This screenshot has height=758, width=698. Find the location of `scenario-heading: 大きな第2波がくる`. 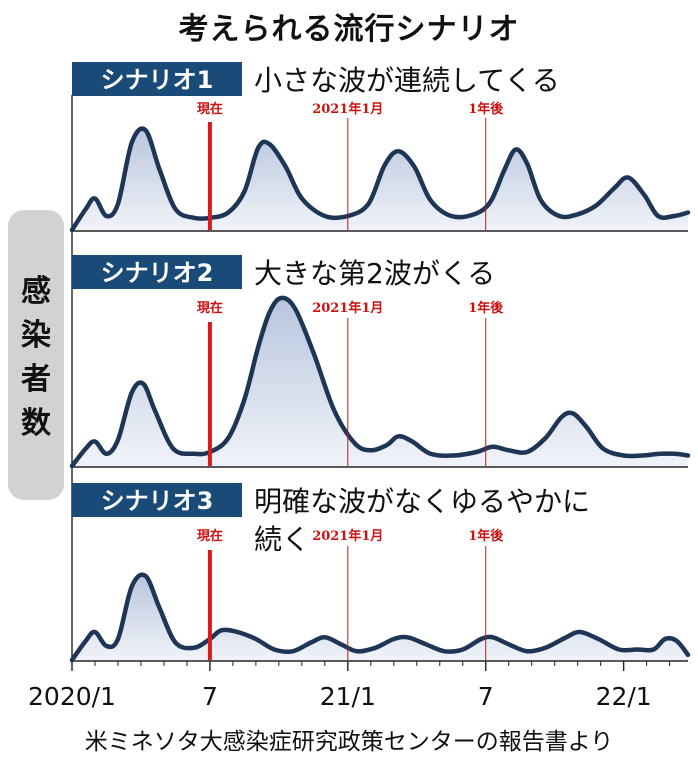

scenario-heading: 大きな第2波がくる is located at coordinates (374, 273).